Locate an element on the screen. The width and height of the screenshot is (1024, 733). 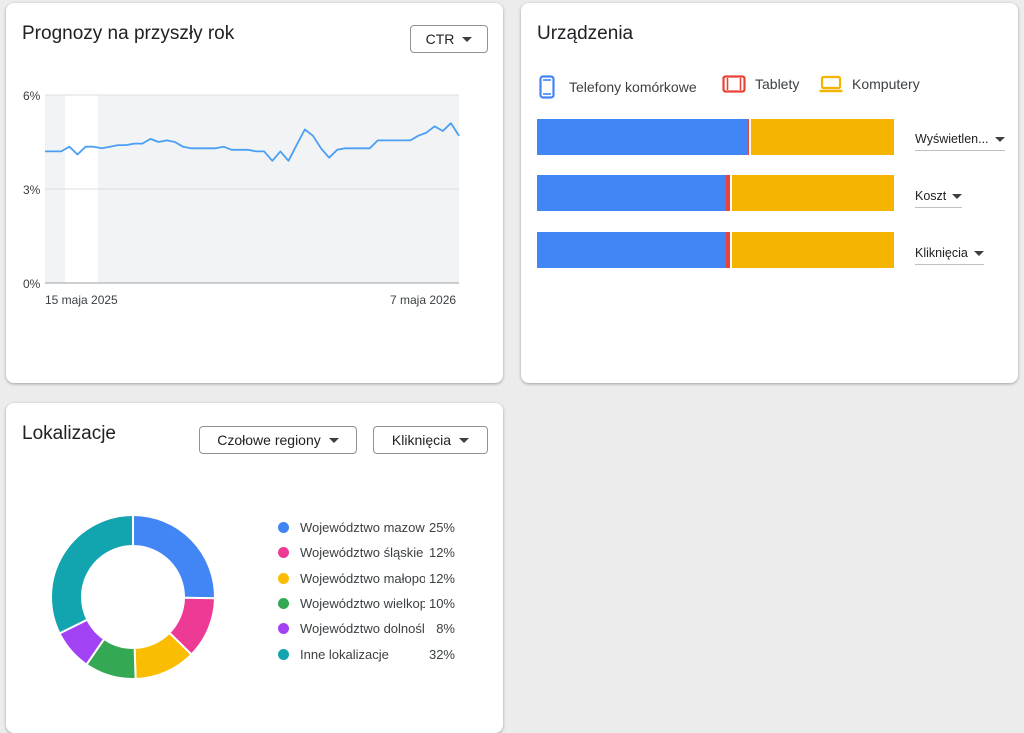
y-tick-label: 0% is located at coordinates (32, 284).